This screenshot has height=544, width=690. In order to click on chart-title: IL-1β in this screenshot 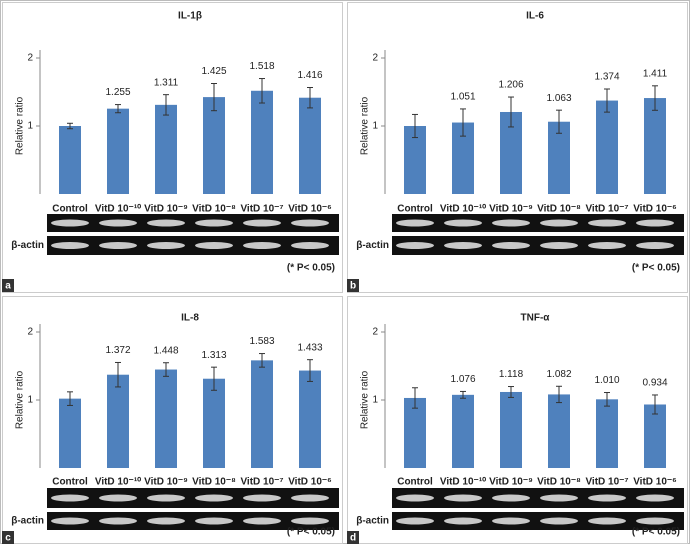, I will do `click(190, 16)`.